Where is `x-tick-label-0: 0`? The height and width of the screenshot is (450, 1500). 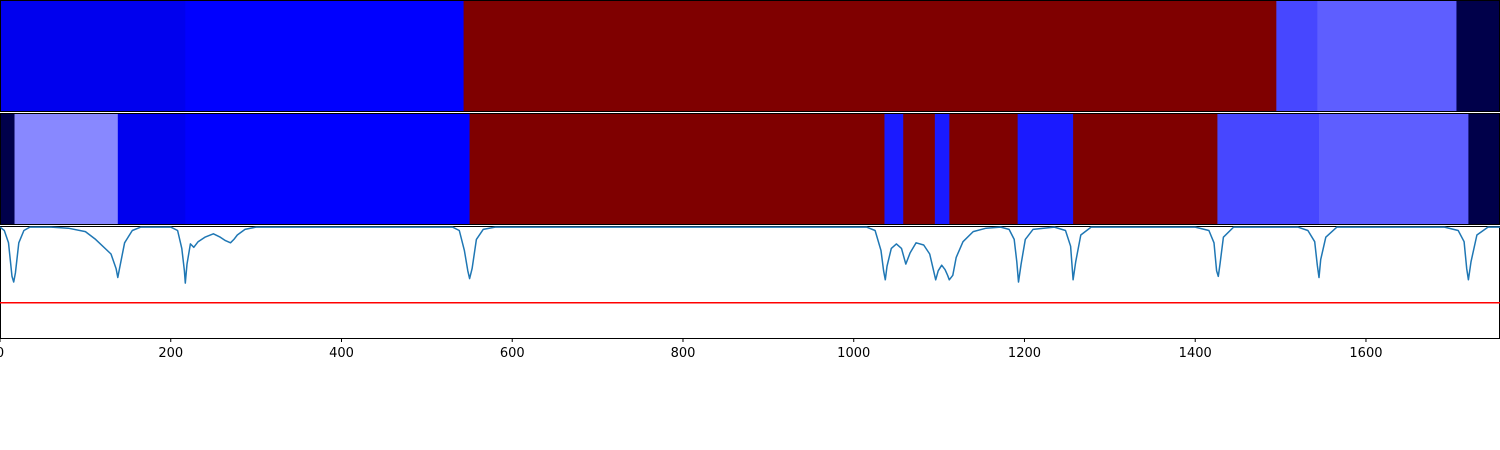
x-tick-label-0: 0 is located at coordinates (2, 353).